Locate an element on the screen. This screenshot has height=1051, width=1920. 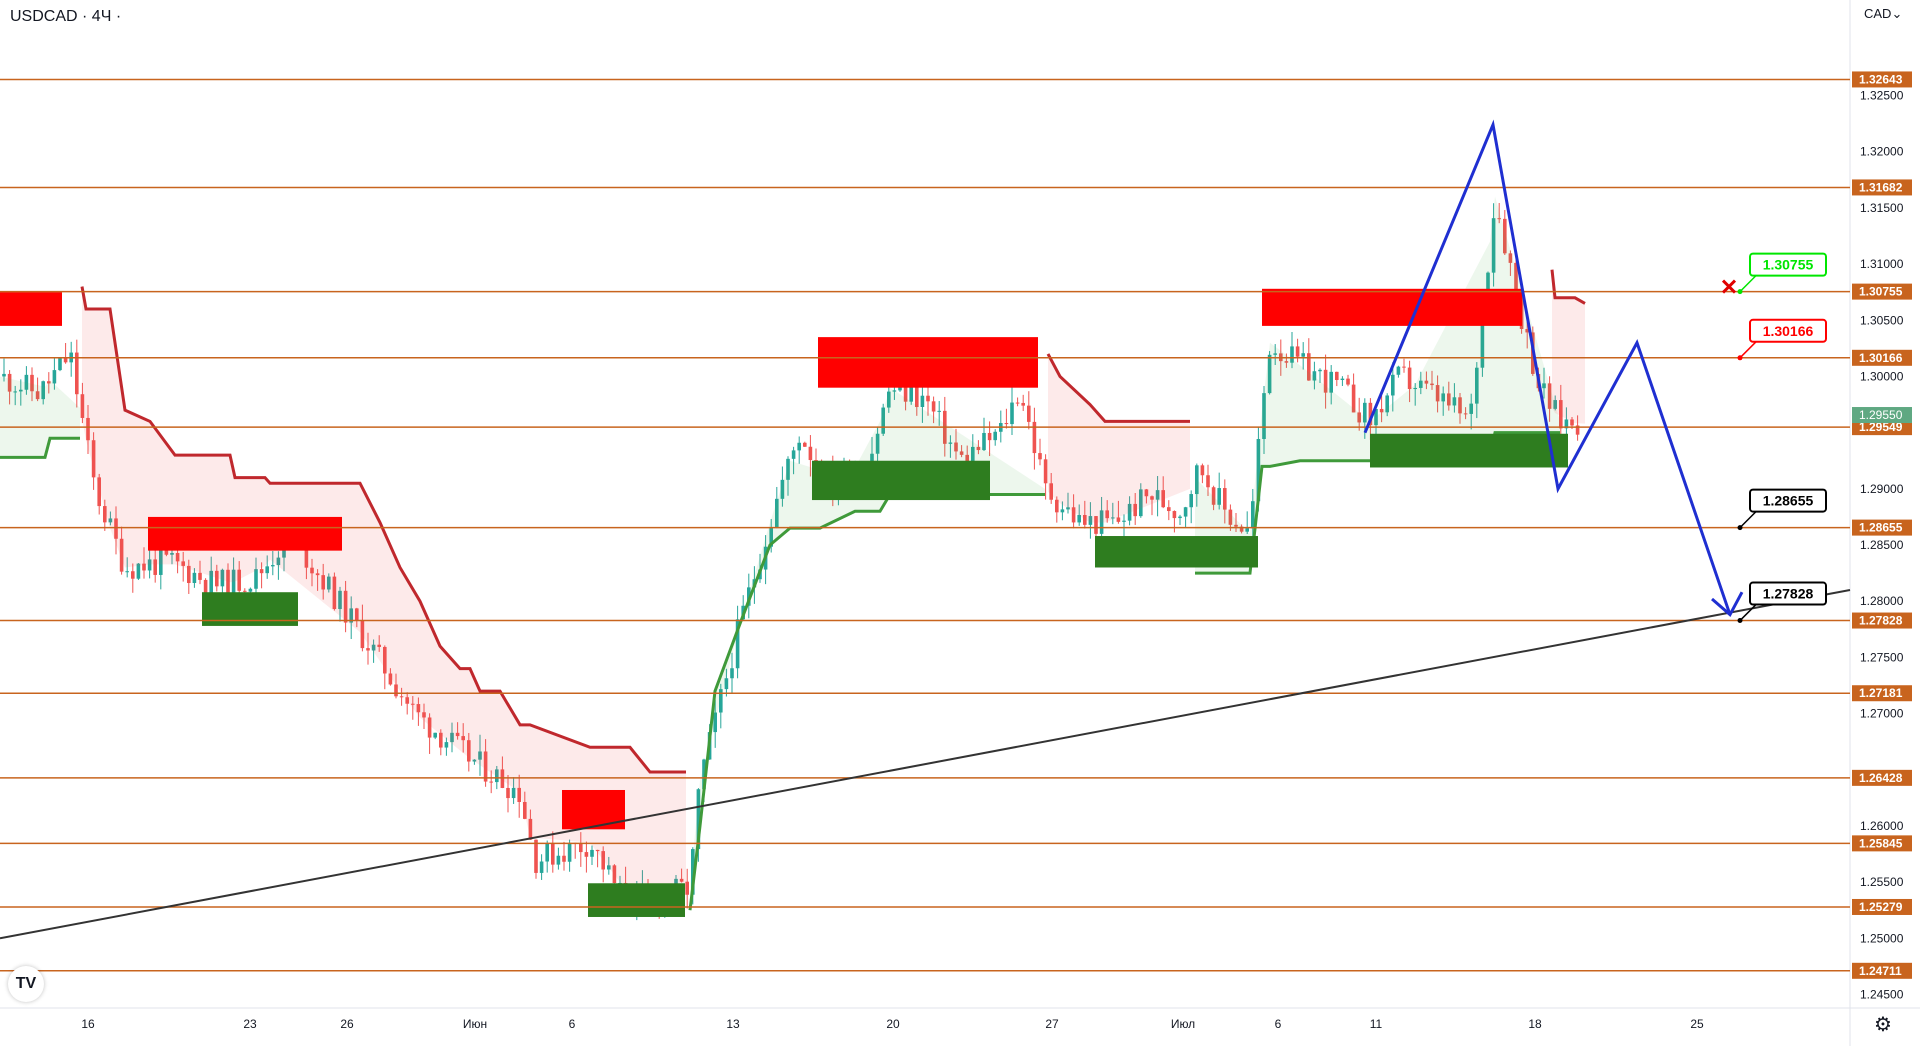
level-price-label: 1.31682 is located at coordinates (1881, 187).